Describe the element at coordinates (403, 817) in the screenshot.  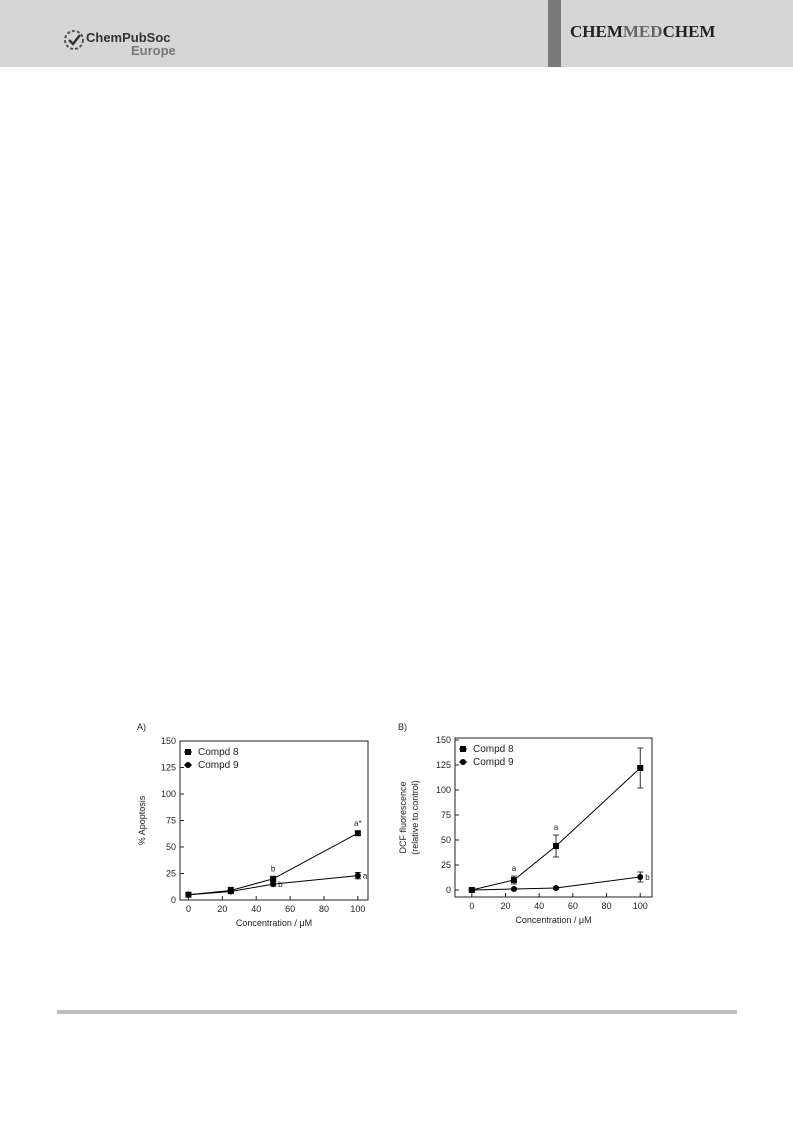
I see `y-axis-label: DCF fluorescence` at that location.